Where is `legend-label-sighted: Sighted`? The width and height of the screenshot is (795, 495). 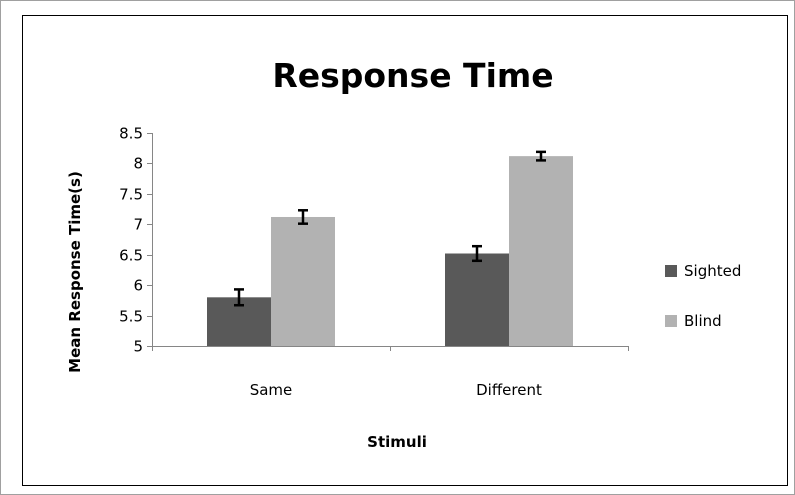 legend-label-sighted: Sighted is located at coordinates (712, 271).